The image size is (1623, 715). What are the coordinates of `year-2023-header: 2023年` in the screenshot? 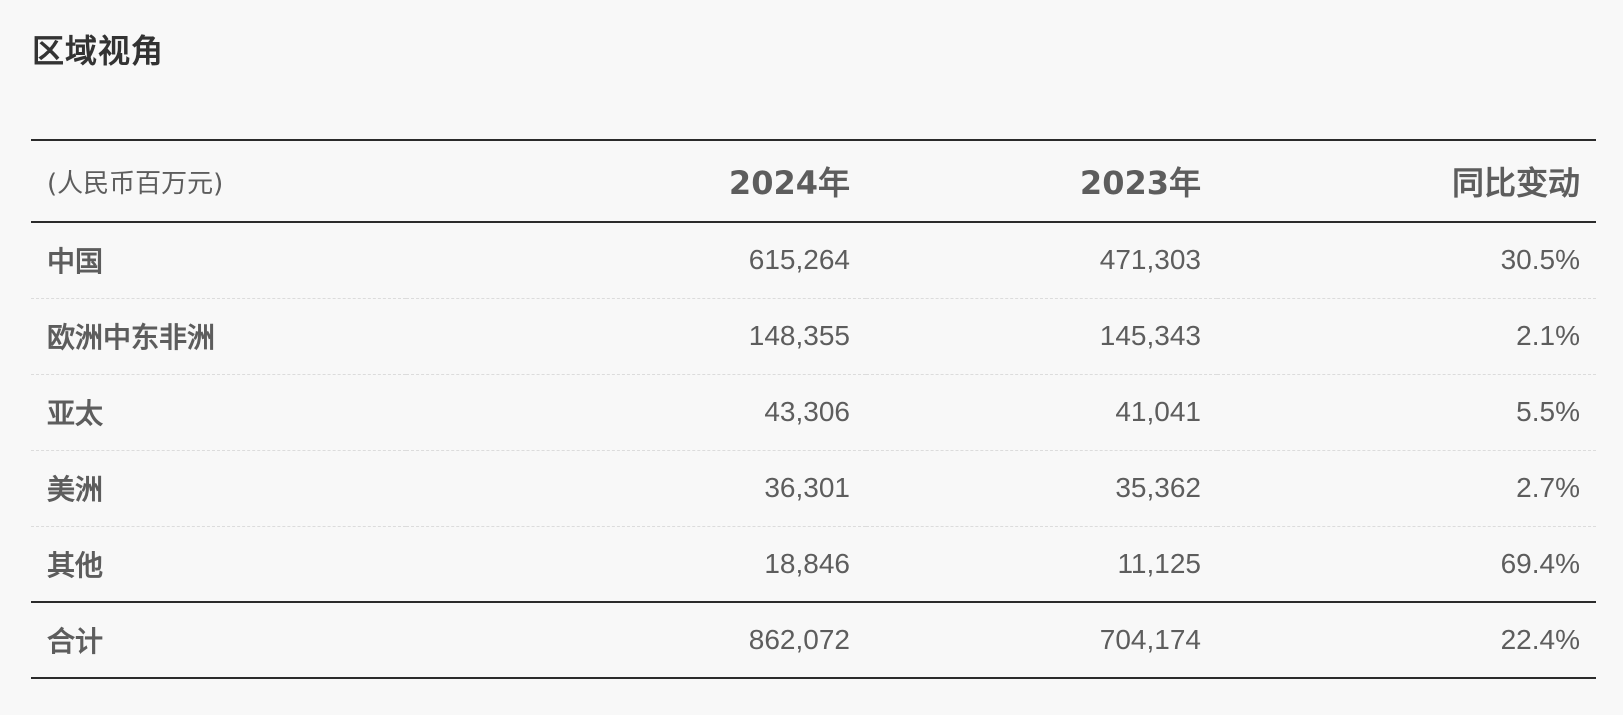 It's located at (1140, 183).